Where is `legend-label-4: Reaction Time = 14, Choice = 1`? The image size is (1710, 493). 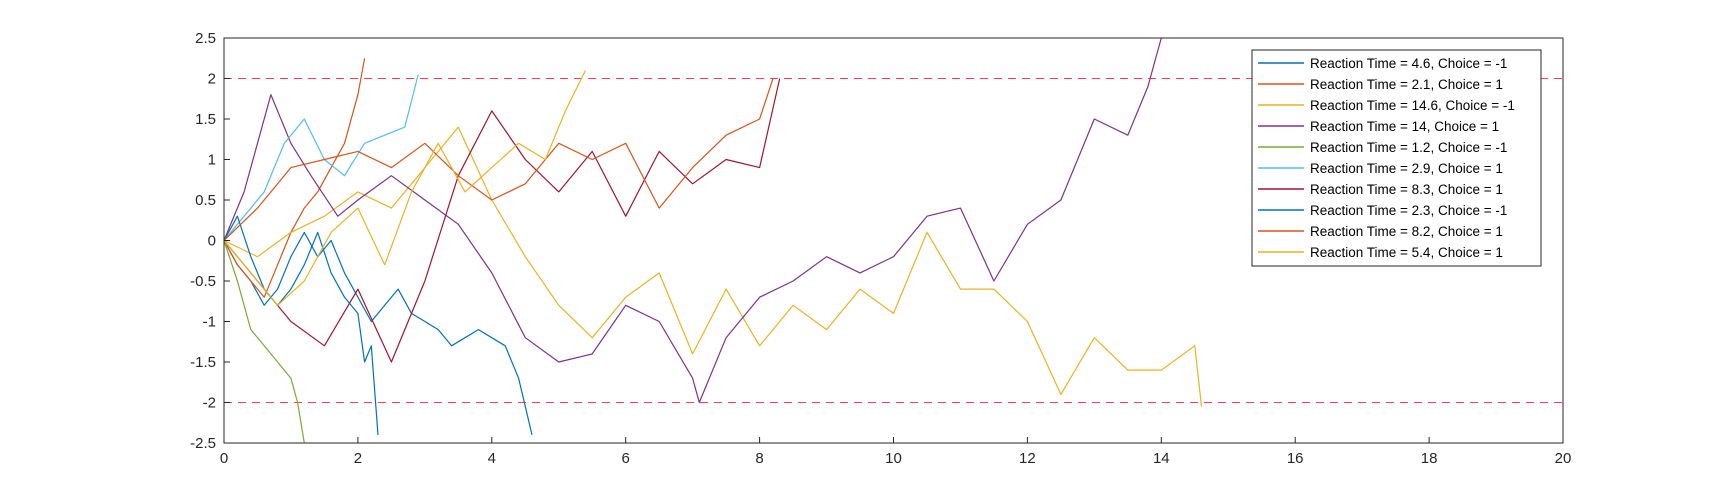 legend-label-4: Reaction Time = 14, Choice = 1 is located at coordinates (1404, 126).